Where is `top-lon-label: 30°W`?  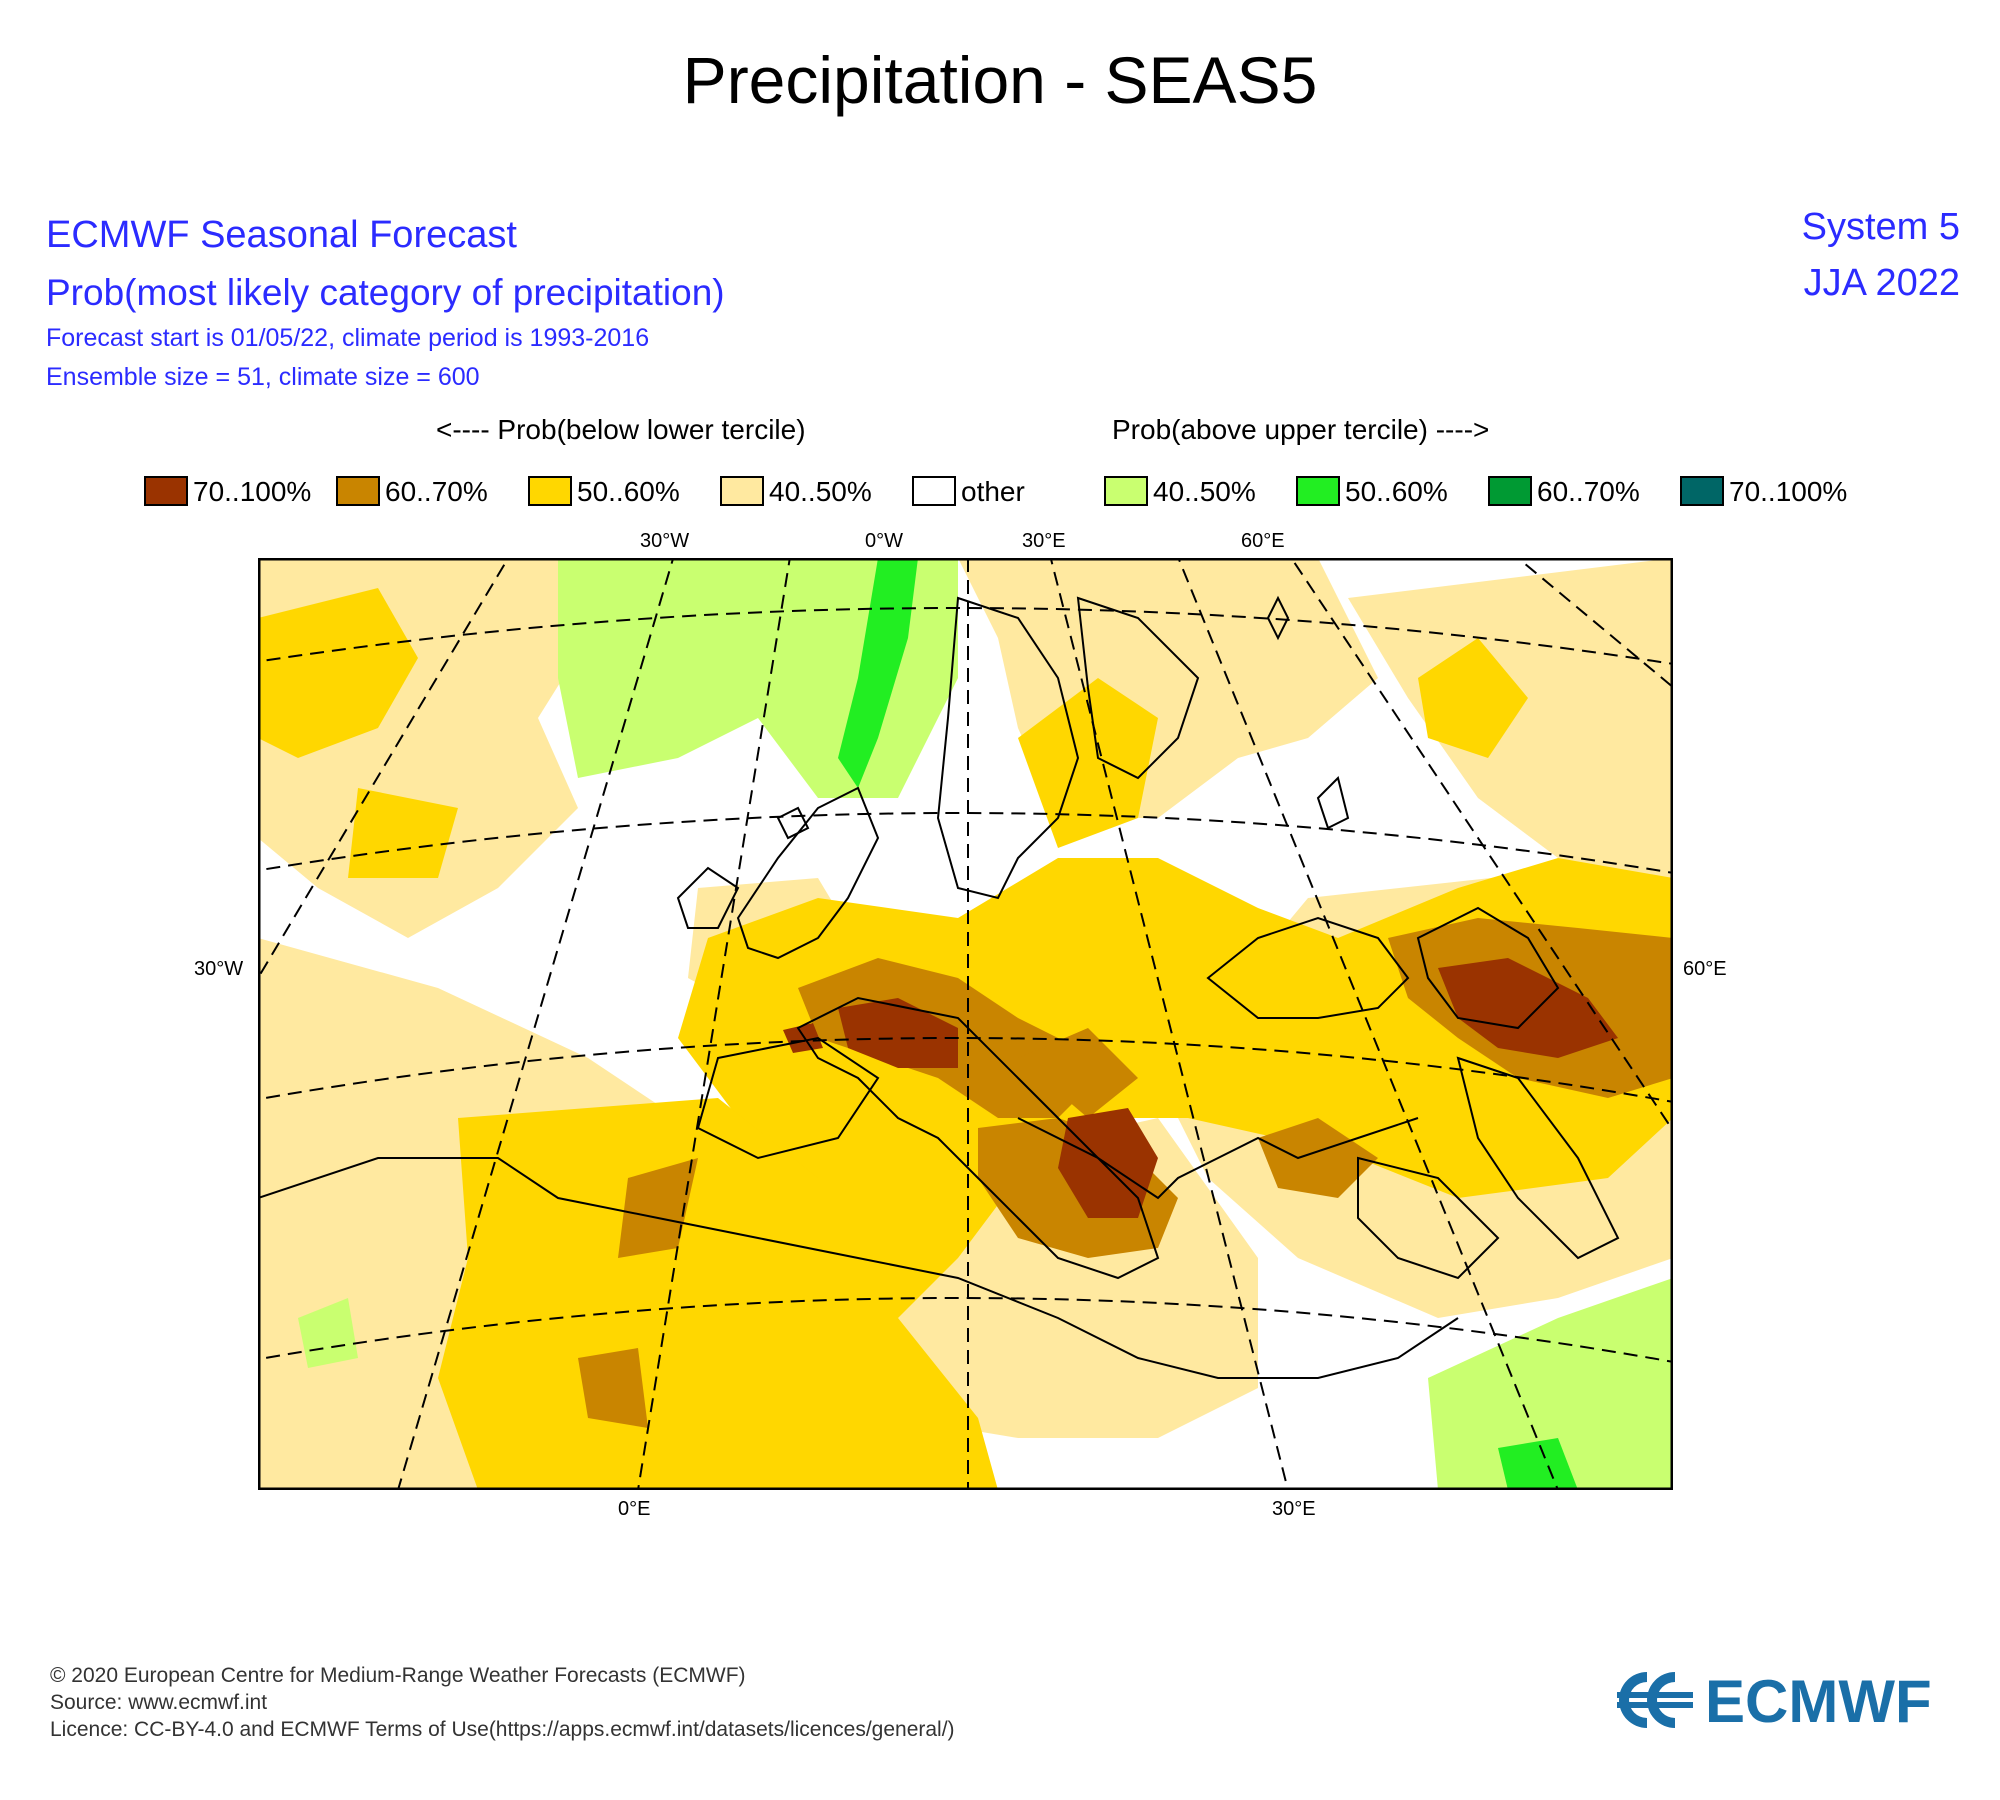 top-lon-label: 30°W is located at coordinates (665, 541).